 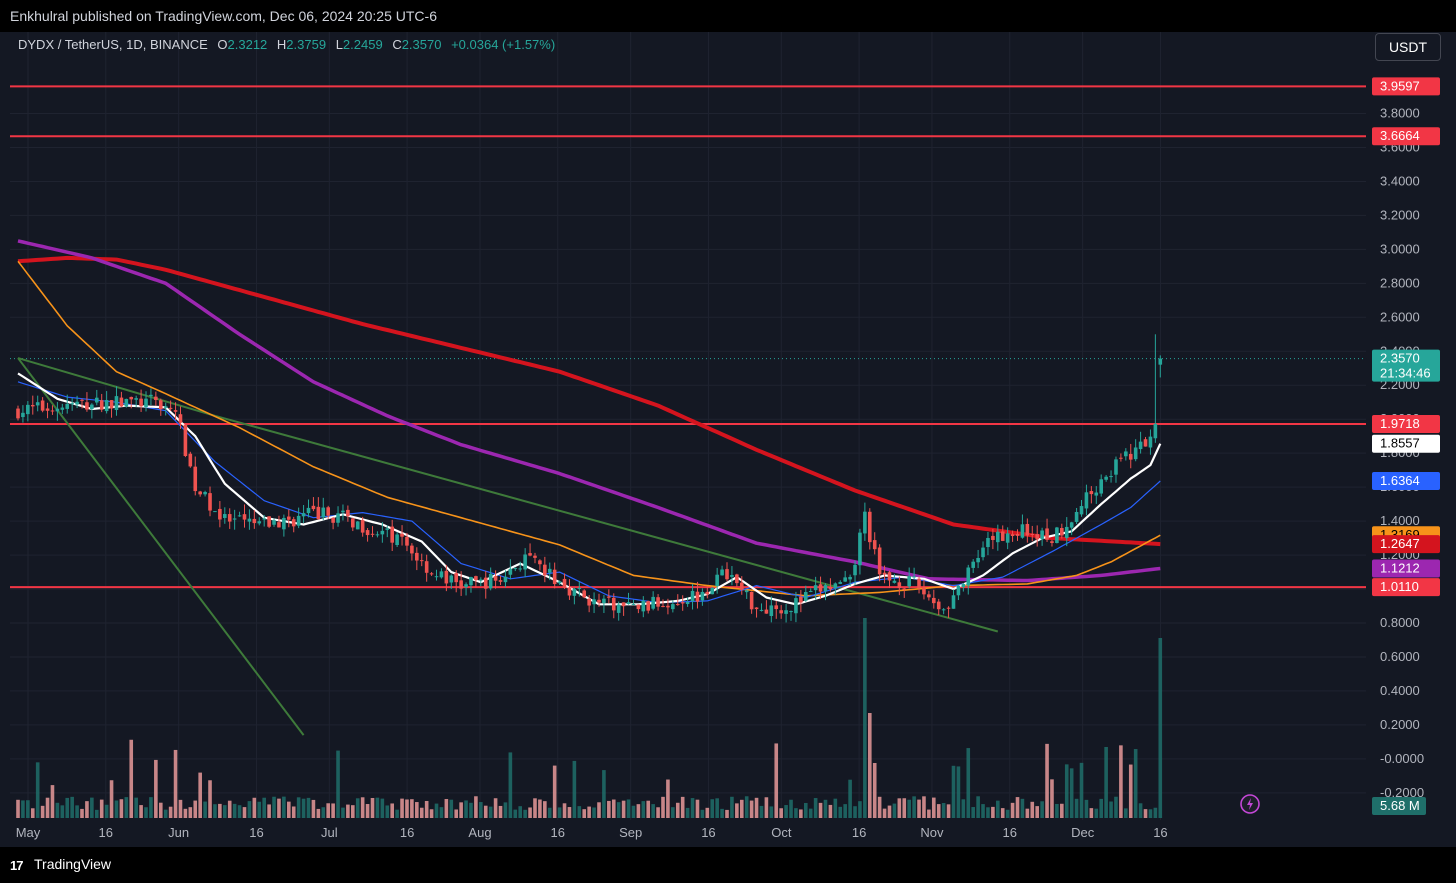 I want to click on price-tick-label: 2.8000, so click(x=1400, y=282).